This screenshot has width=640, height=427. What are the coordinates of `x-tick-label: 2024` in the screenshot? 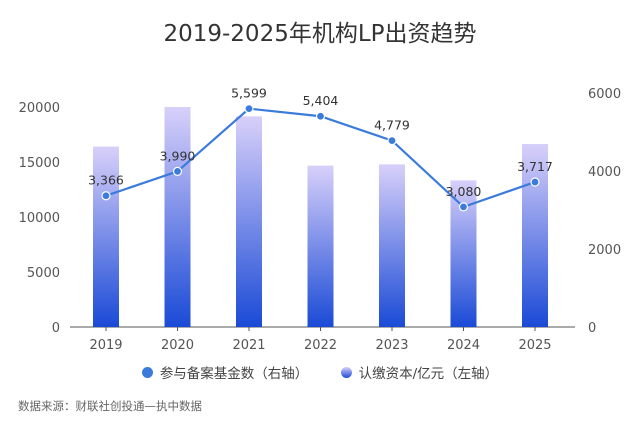 It's located at (463, 345).